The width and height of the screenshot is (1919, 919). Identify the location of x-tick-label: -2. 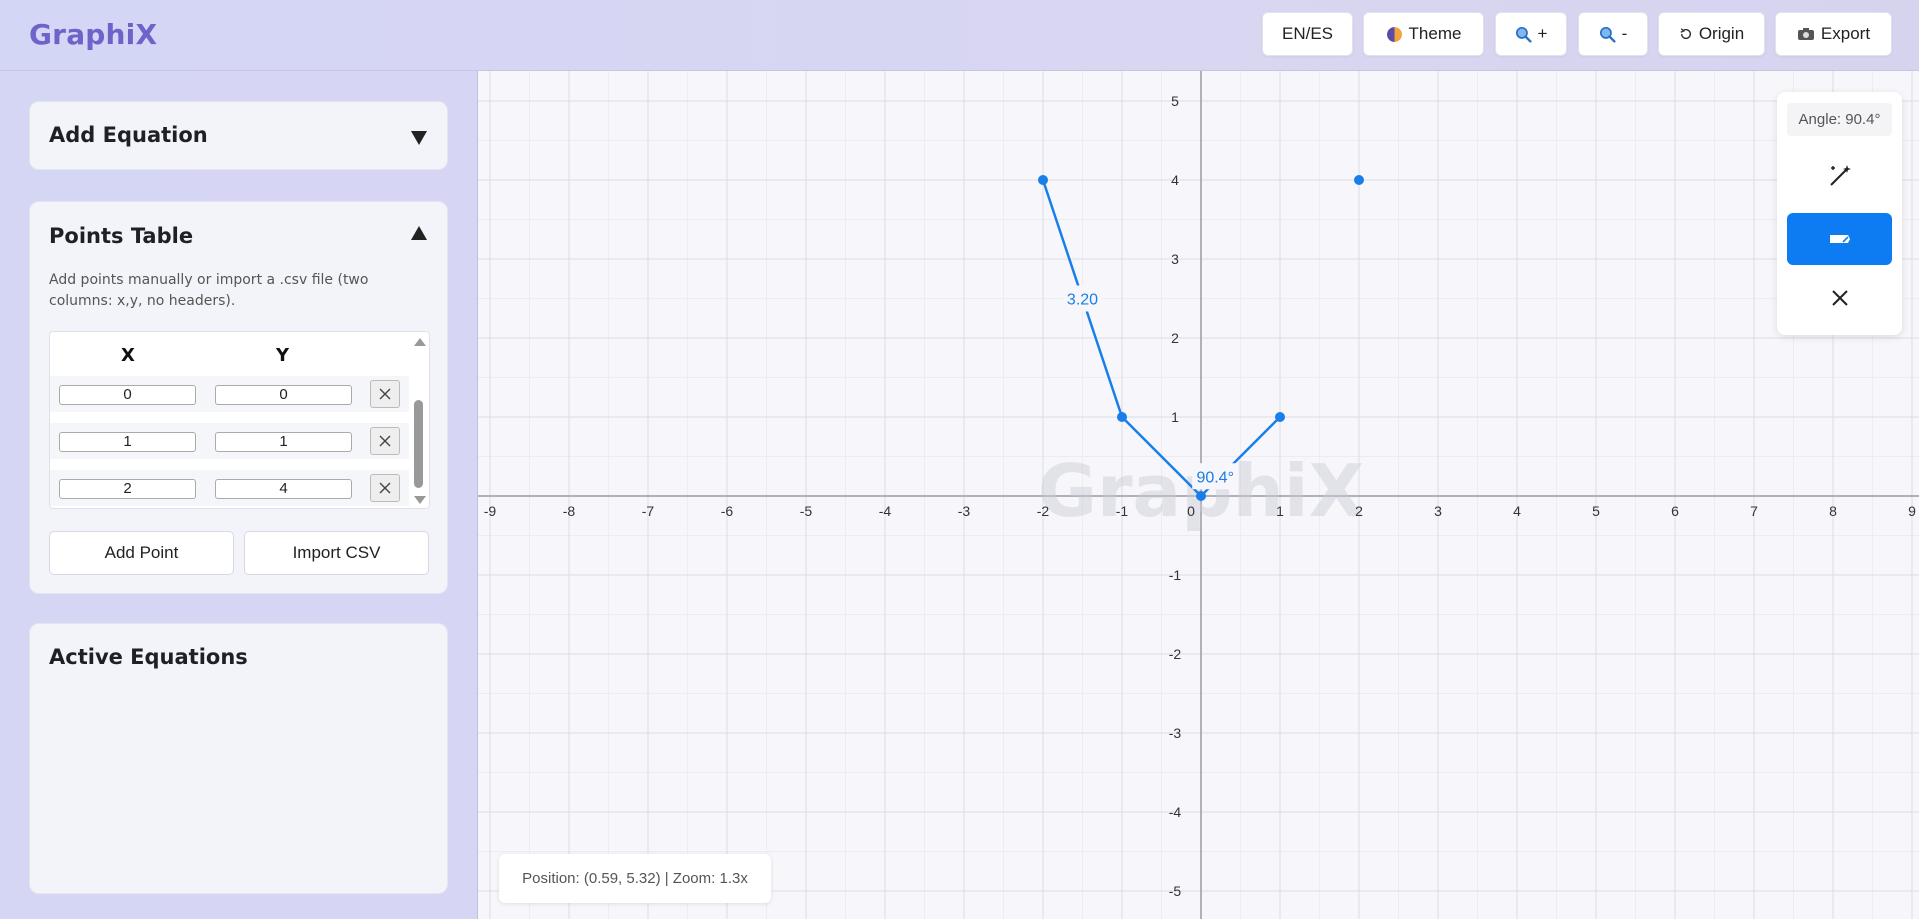
(1043, 511).